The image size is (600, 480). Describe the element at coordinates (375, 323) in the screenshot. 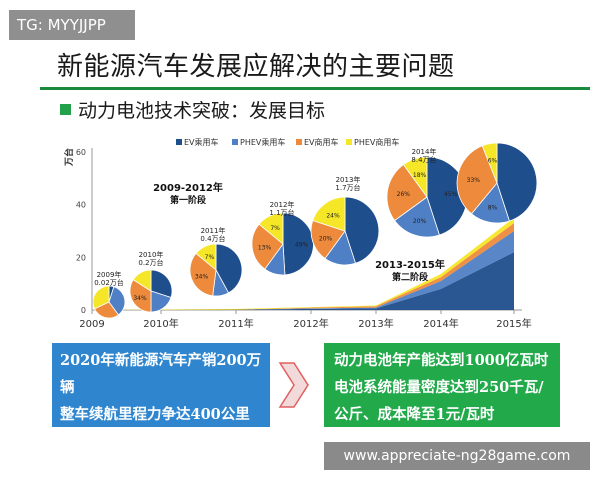

I see `x-tick-label: 2013年` at that location.